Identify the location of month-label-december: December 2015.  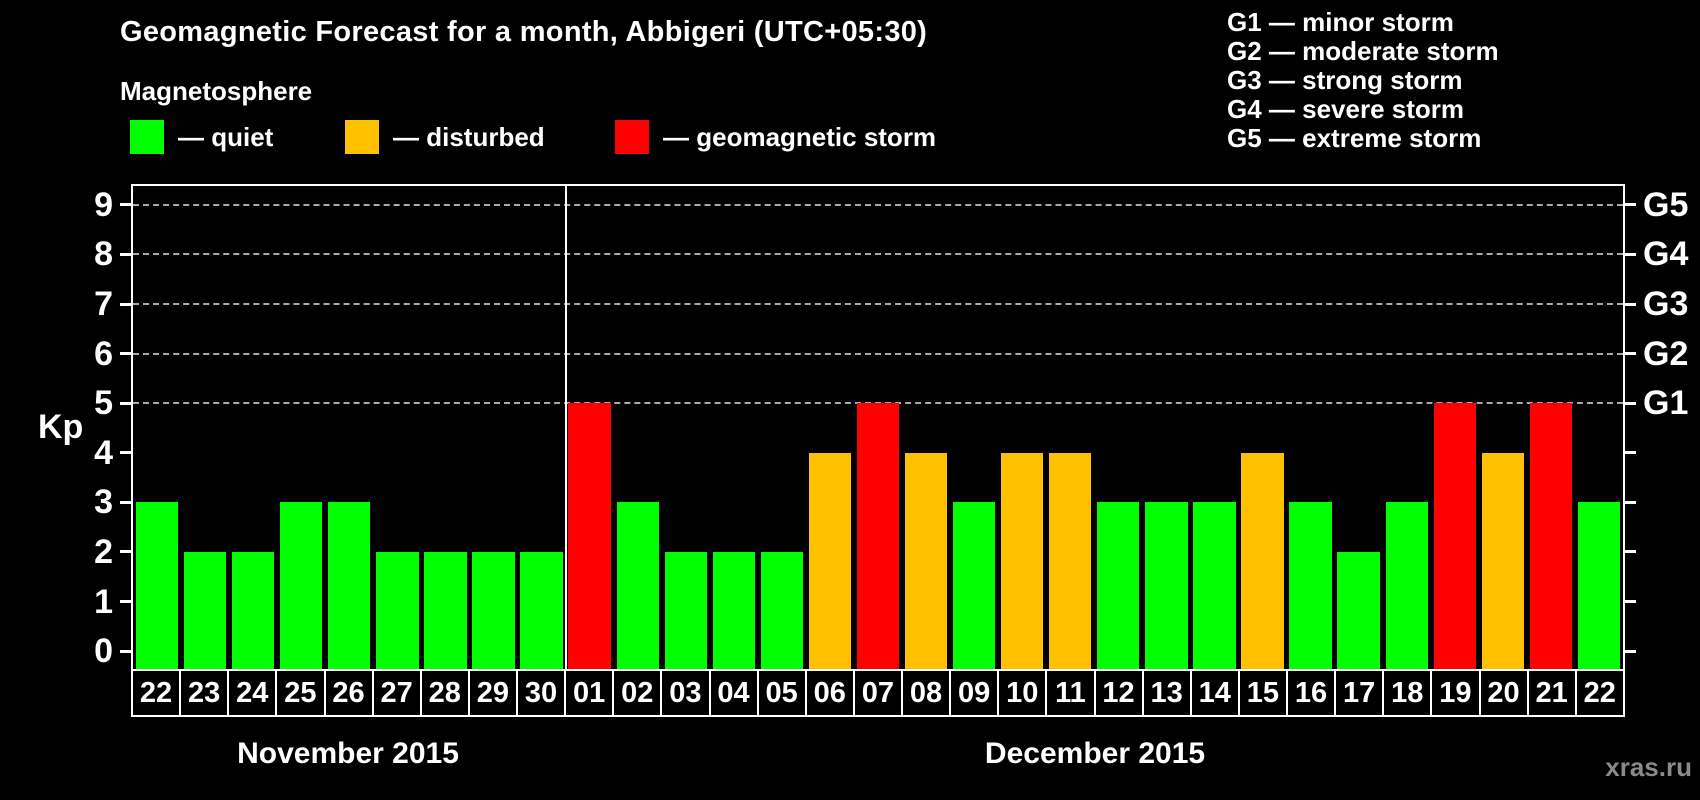
(1095, 753).